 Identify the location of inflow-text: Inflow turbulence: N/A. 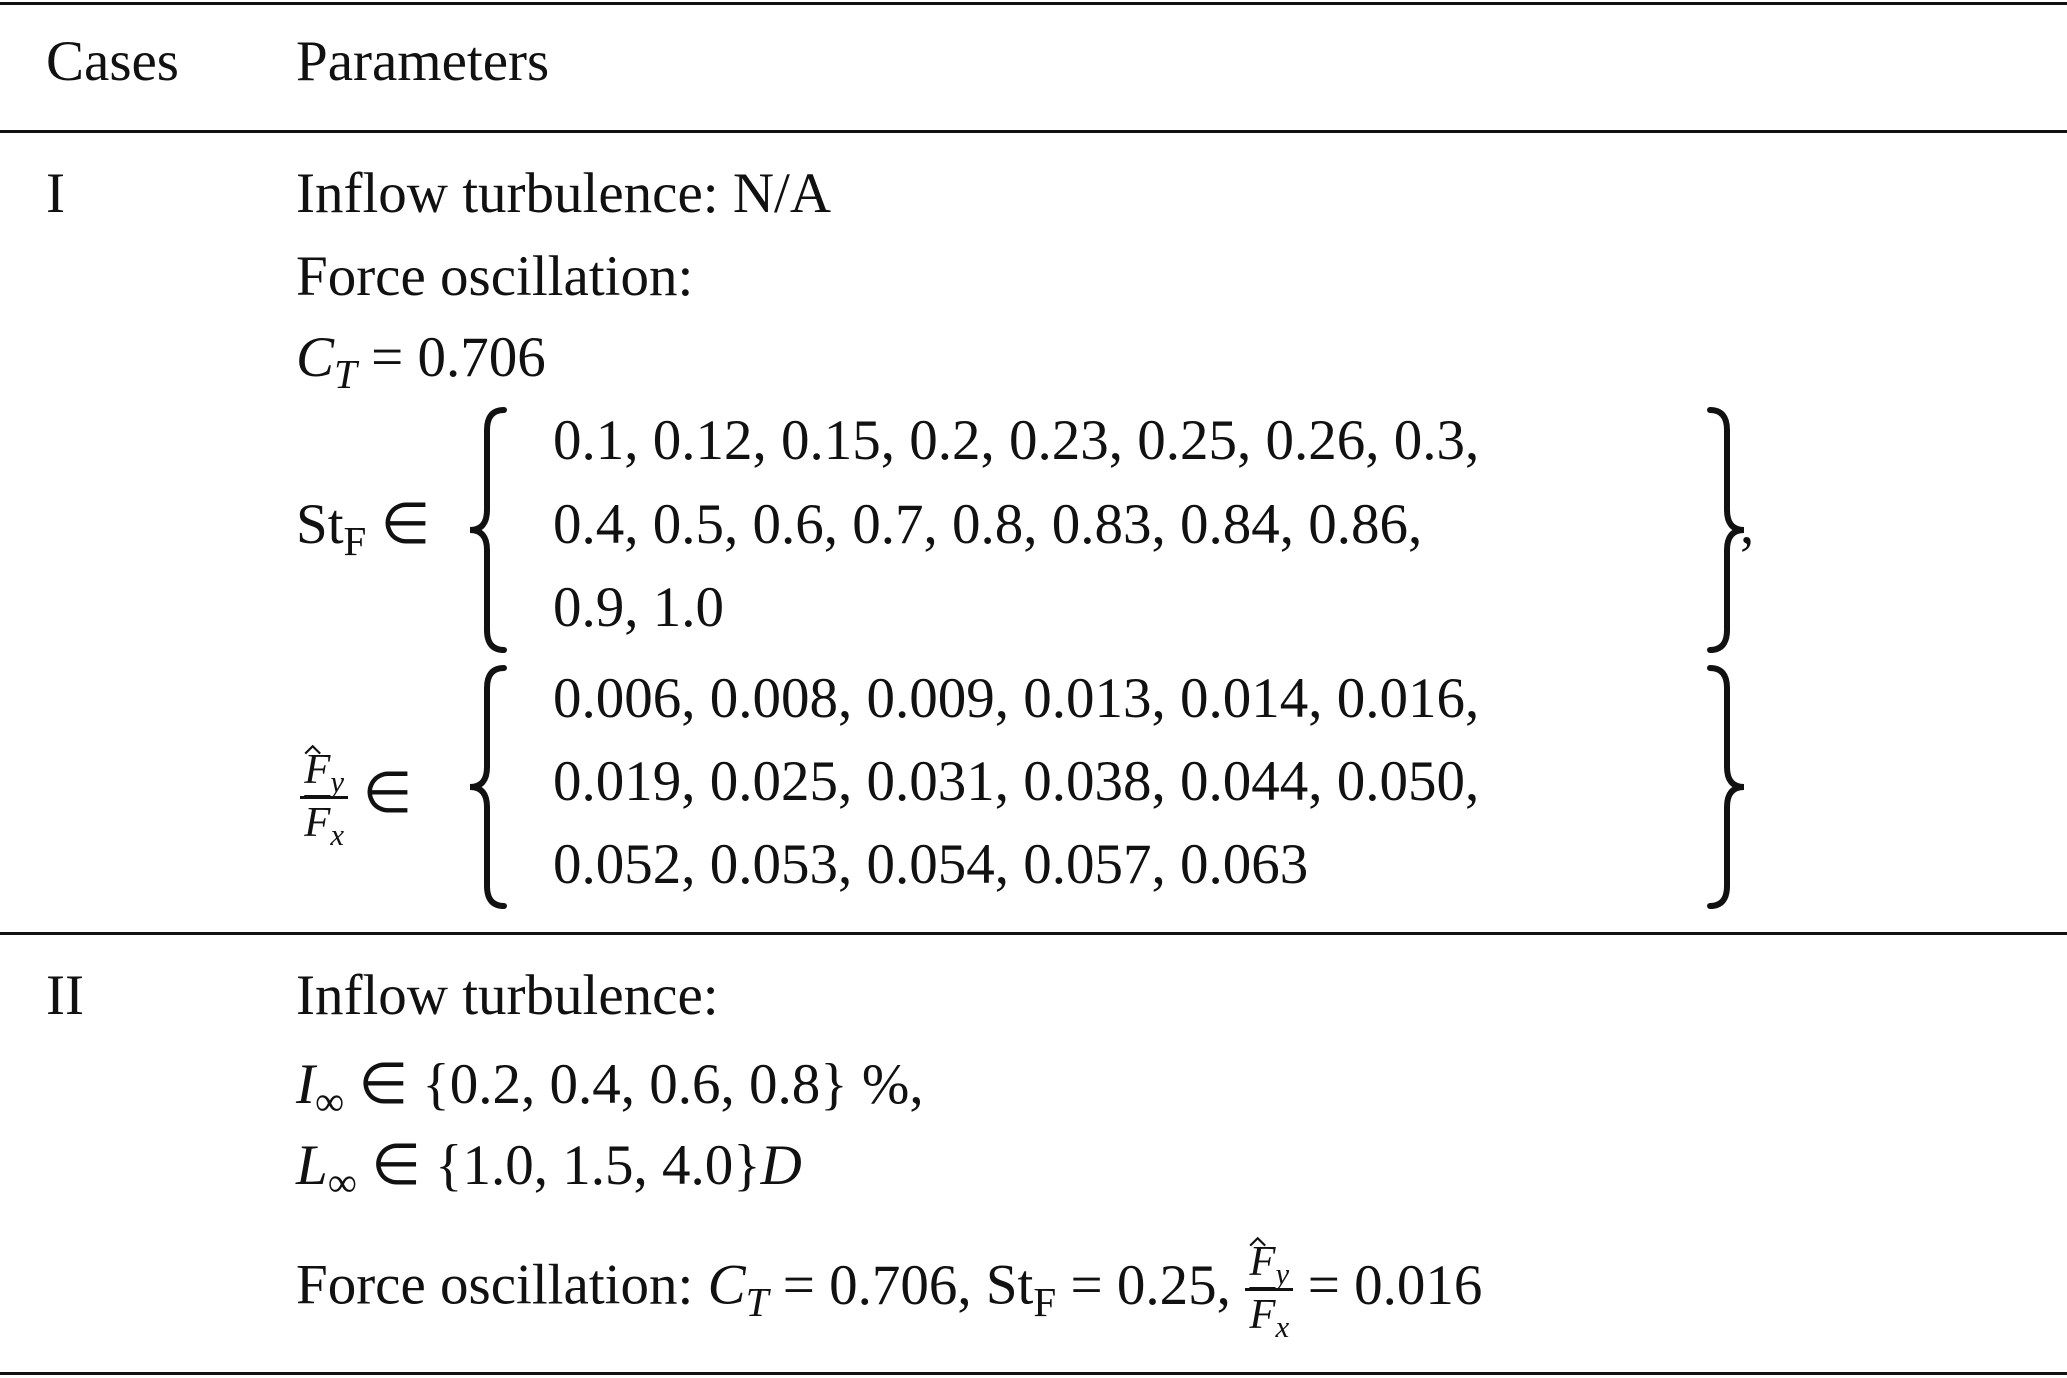
(564, 193).